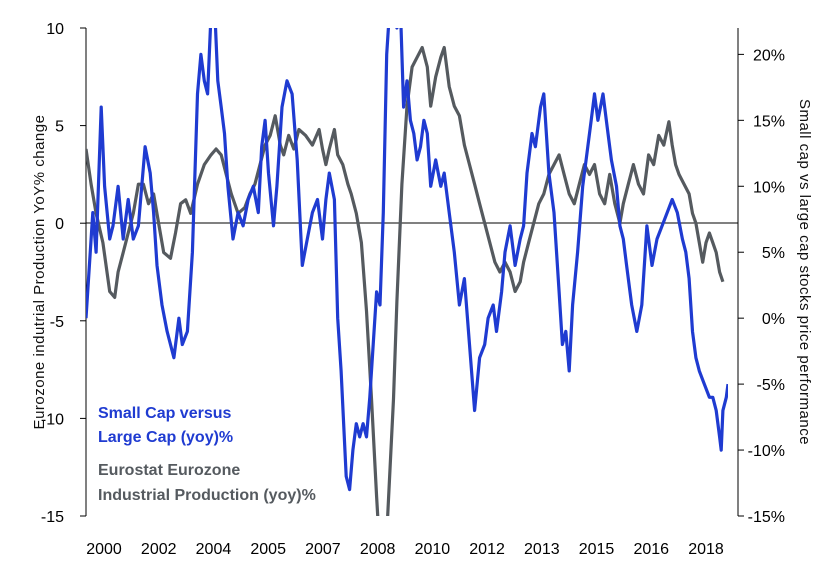 The image size is (837, 578). Describe the element at coordinates (52, 517) in the screenshot. I see `left-tick-label: -15` at that location.